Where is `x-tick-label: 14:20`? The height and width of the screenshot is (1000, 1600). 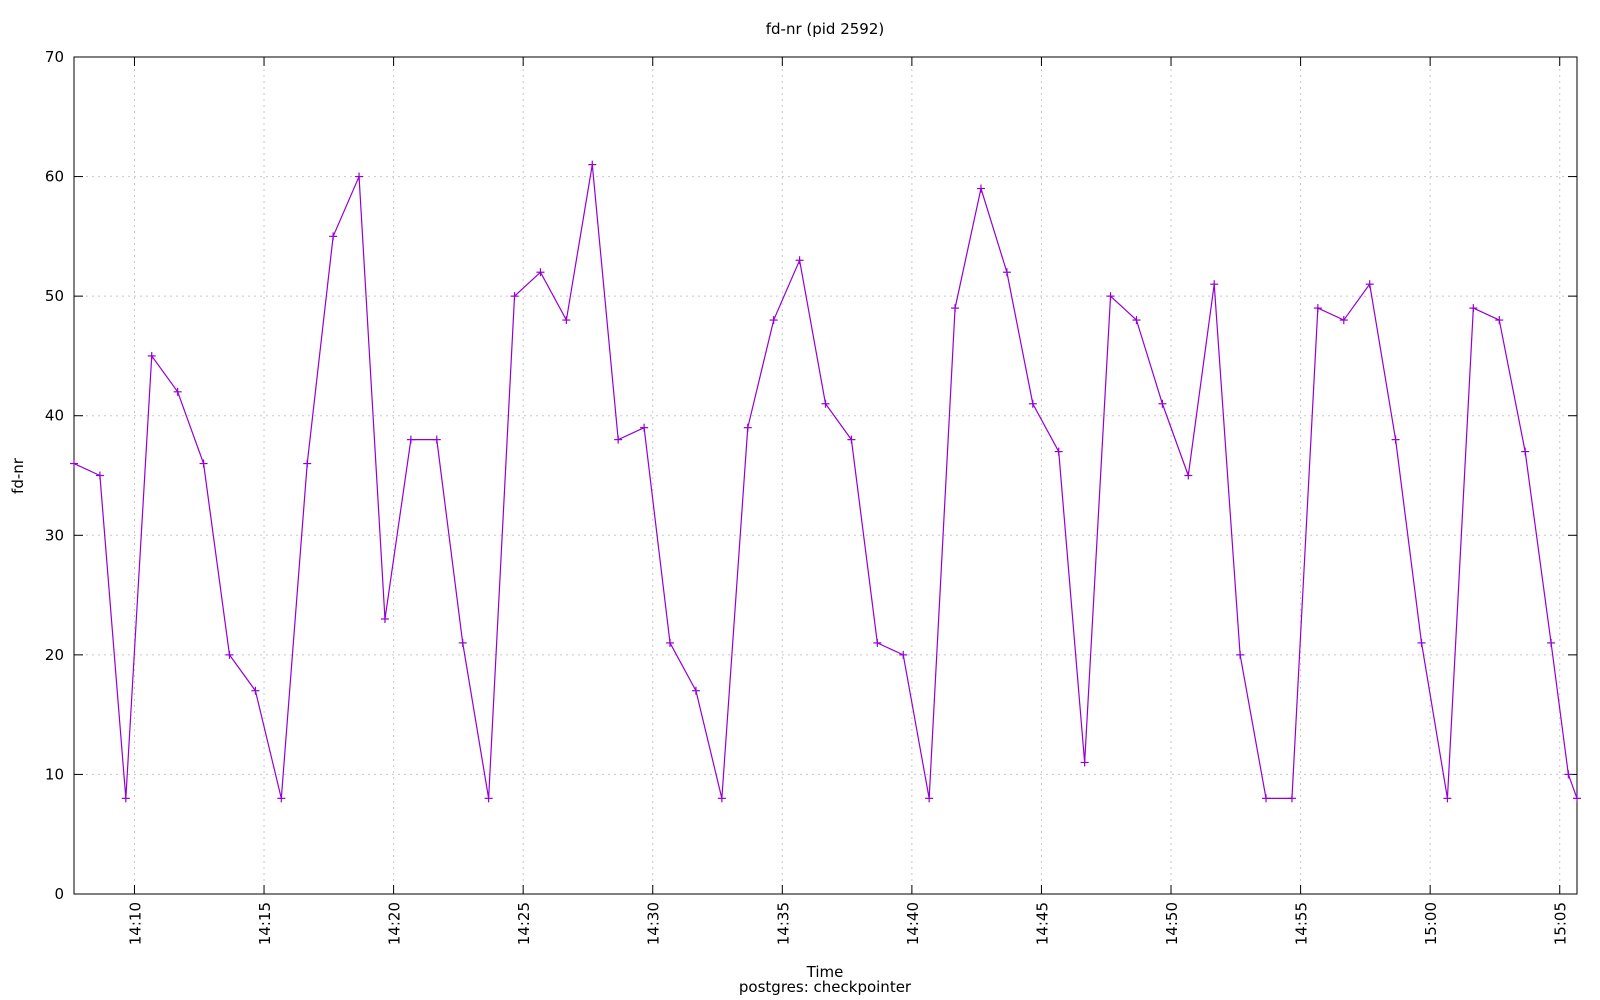 x-tick-label: 14:20 is located at coordinates (395, 923).